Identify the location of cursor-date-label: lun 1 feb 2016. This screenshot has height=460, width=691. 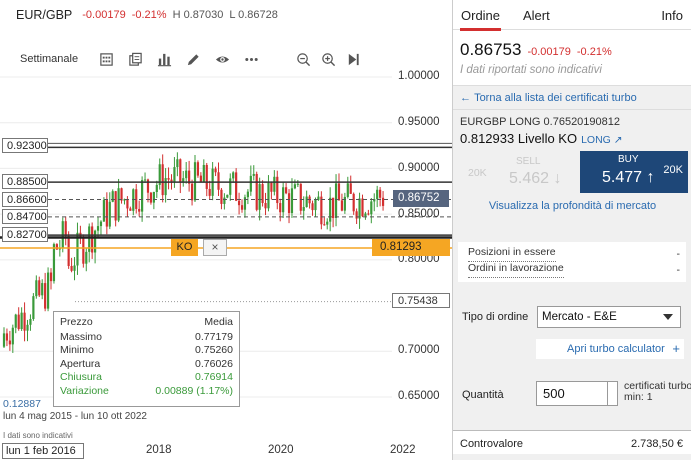
(43, 451).